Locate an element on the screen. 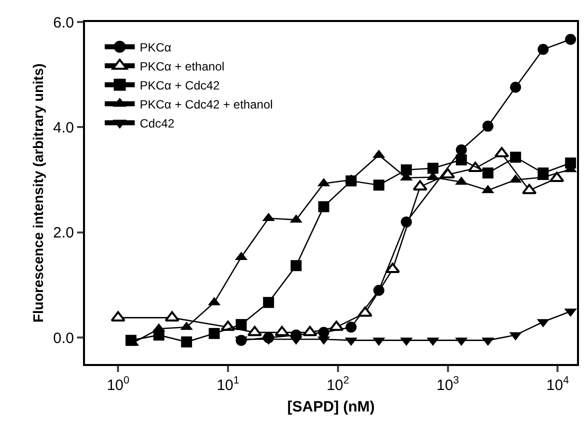 The height and width of the screenshot is (424, 587). y-axis-title: Fluorescence intensity (arbitrary units) is located at coordinates (38, 193).